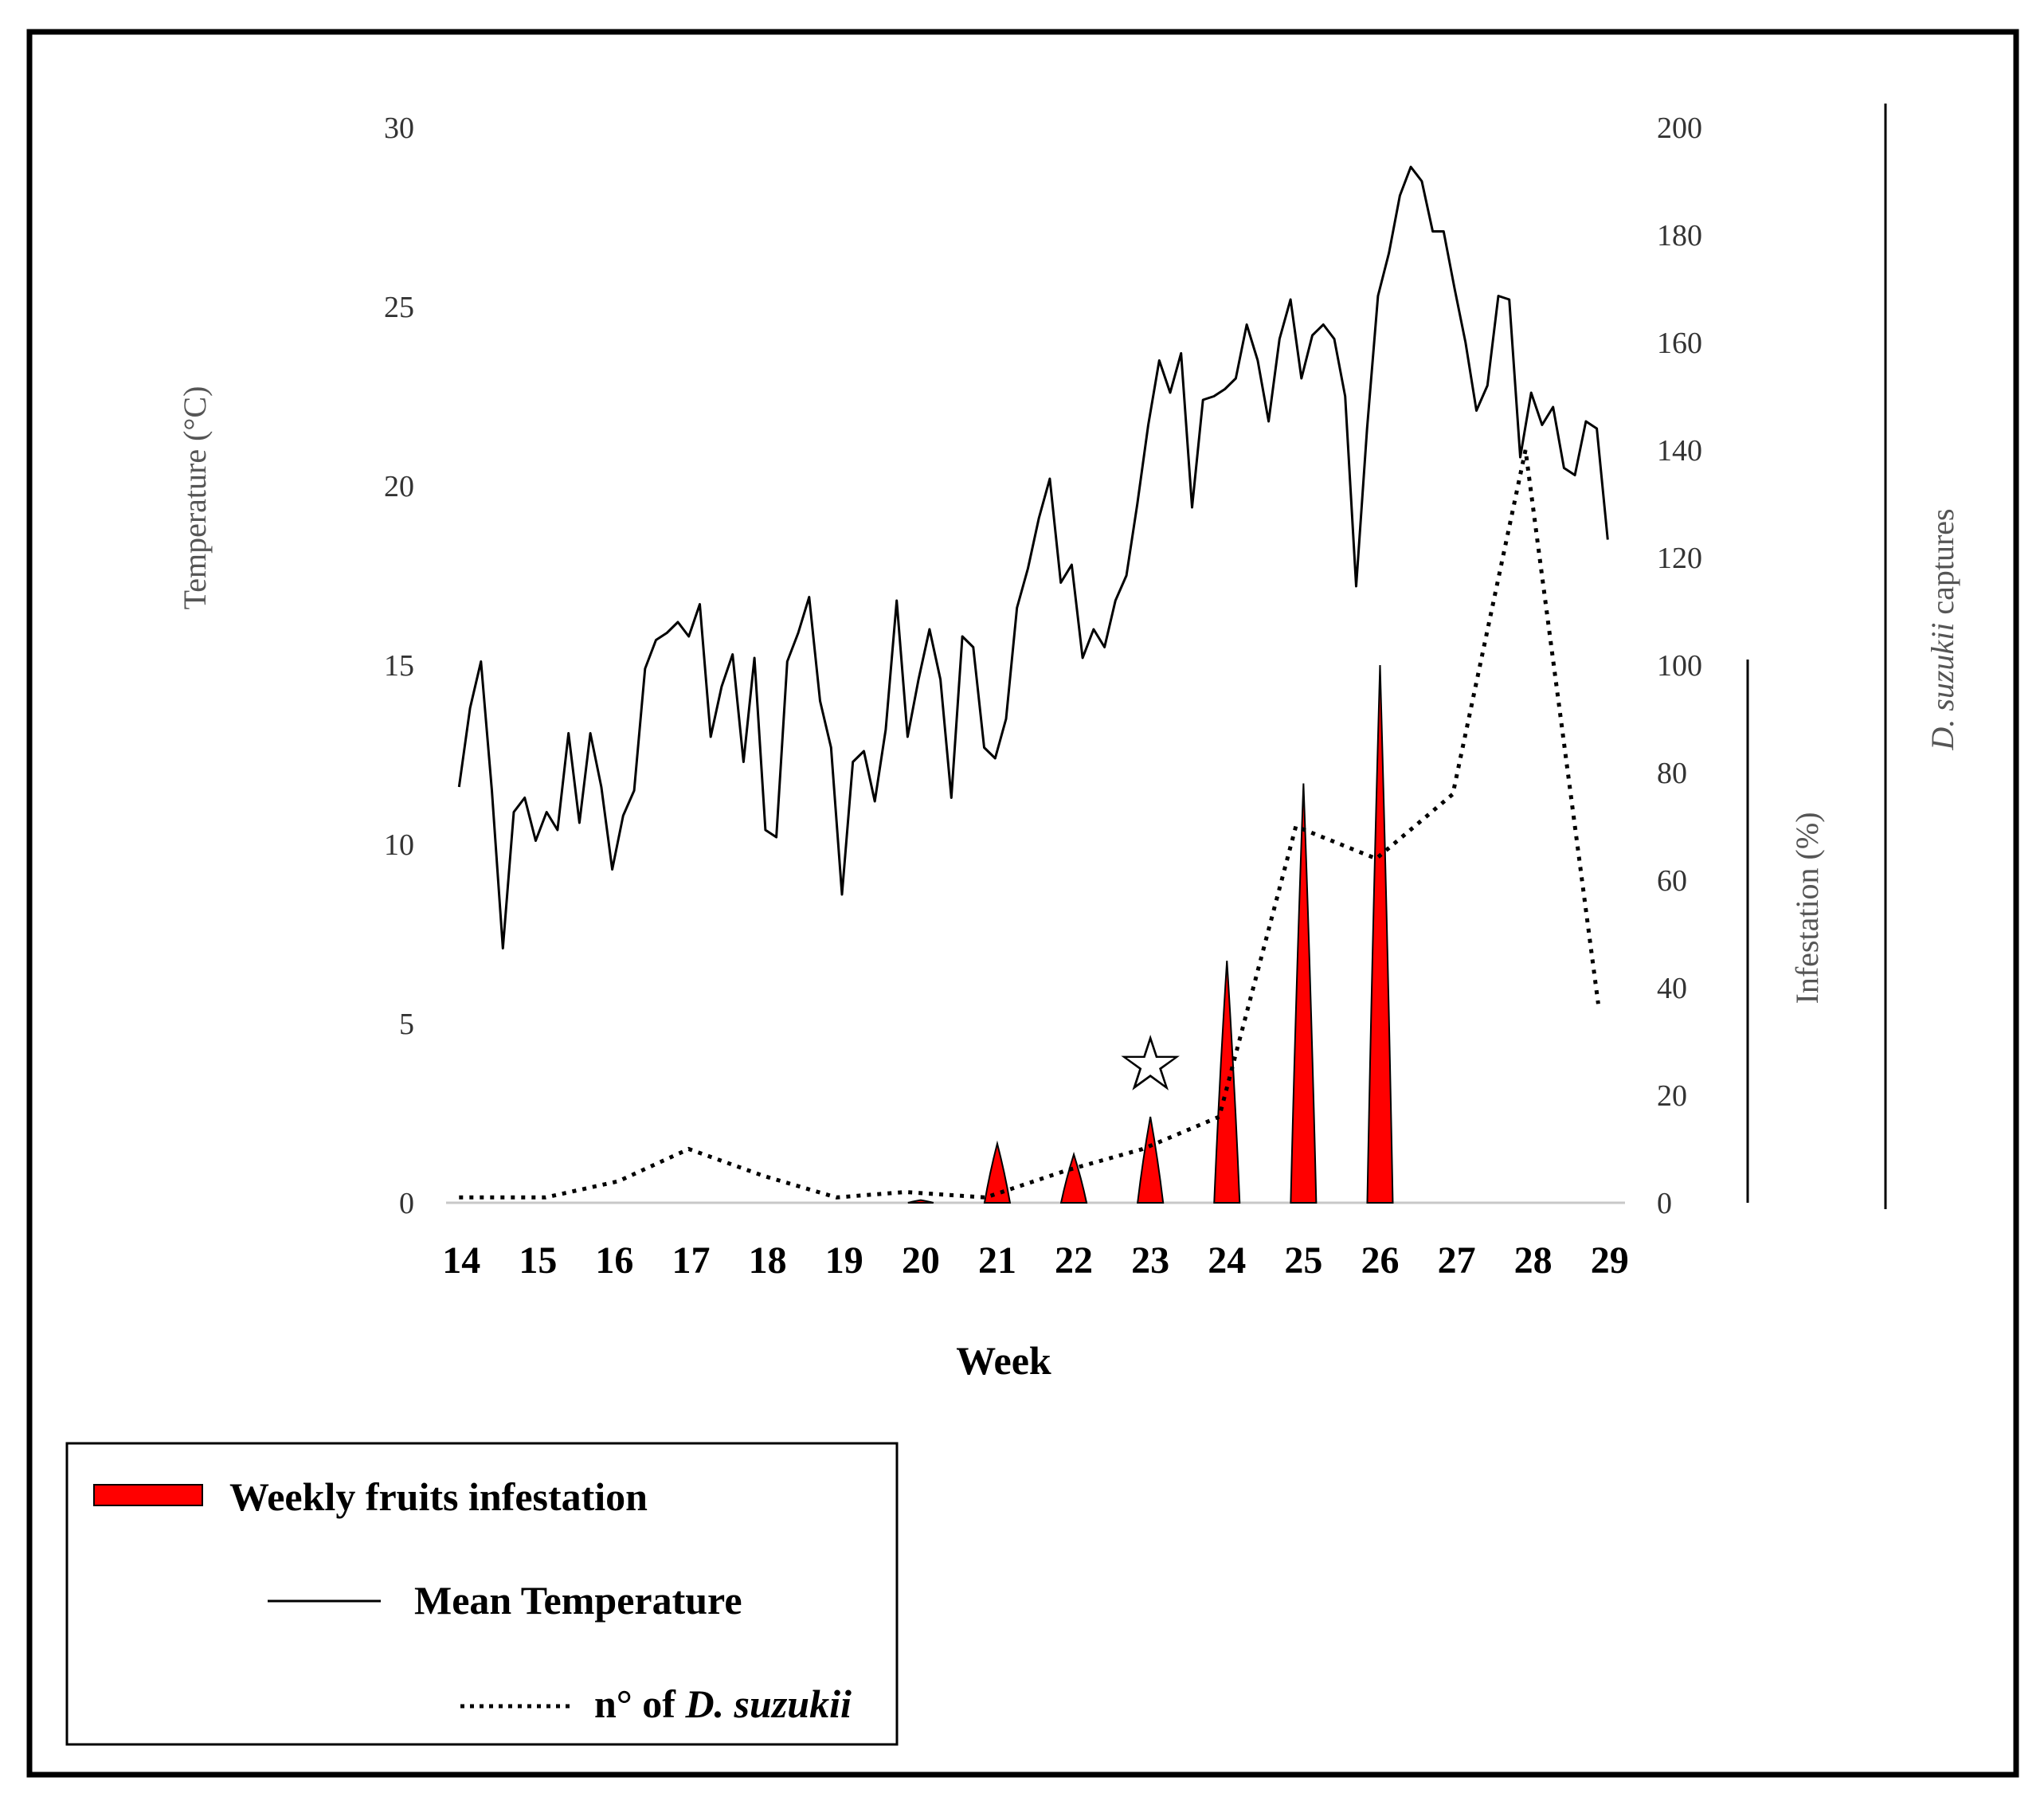  I want to click on y-right-tick-label: 100, so click(1679, 666).